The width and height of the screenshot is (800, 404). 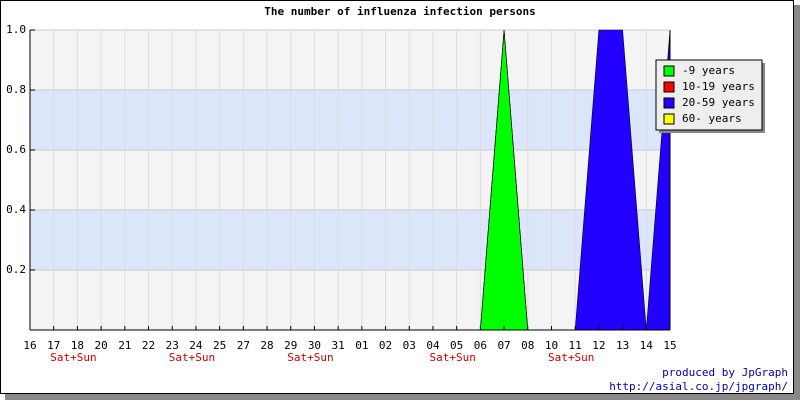 I want to click on x-tick-label: 21, so click(x=124, y=345).